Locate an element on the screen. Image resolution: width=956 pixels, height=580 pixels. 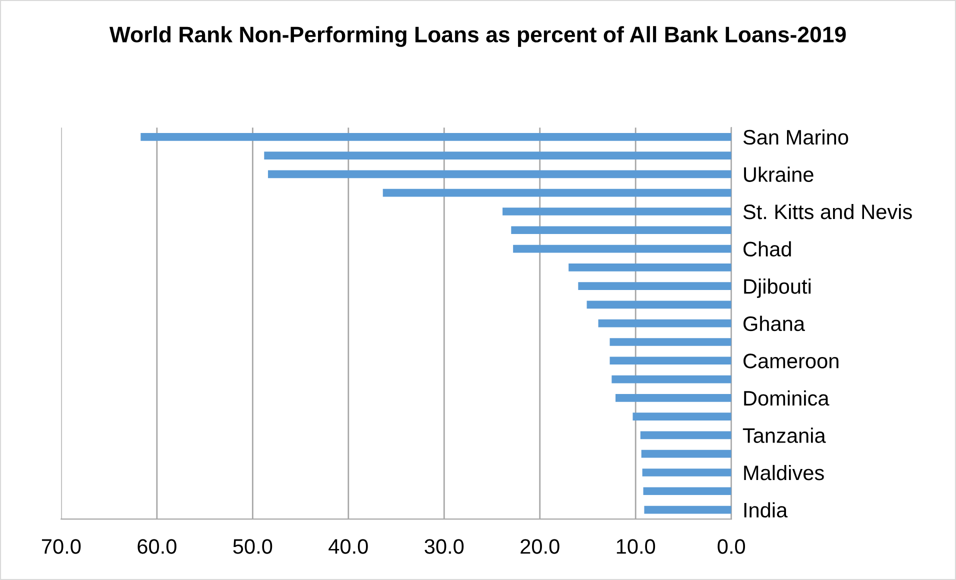
x-tick-label: 10.0 is located at coordinates (636, 546).